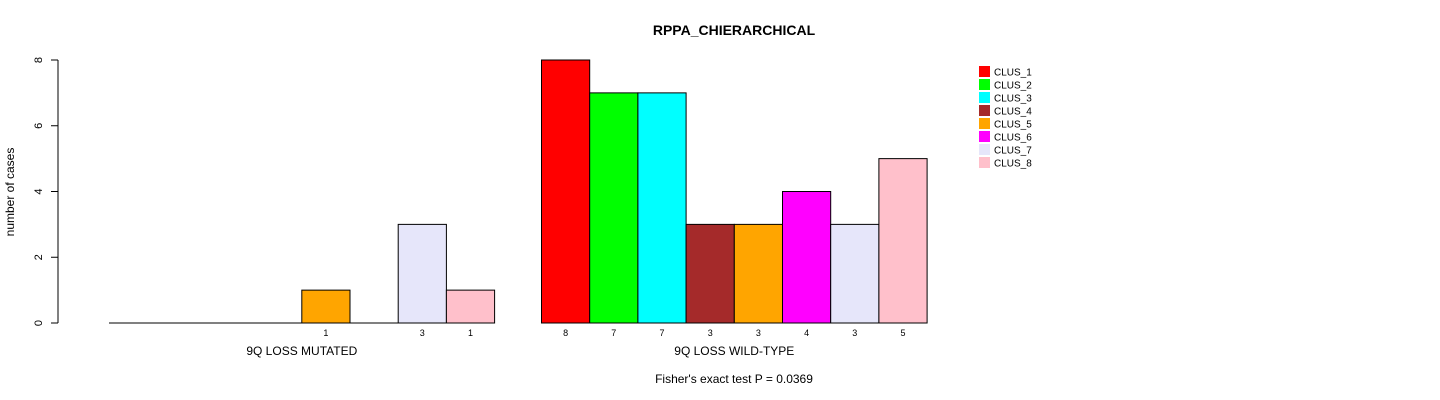 The image size is (1440, 400). Describe the element at coordinates (1013, 138) in the screenshot. I see `legend-label: CLUS_6` at that location.